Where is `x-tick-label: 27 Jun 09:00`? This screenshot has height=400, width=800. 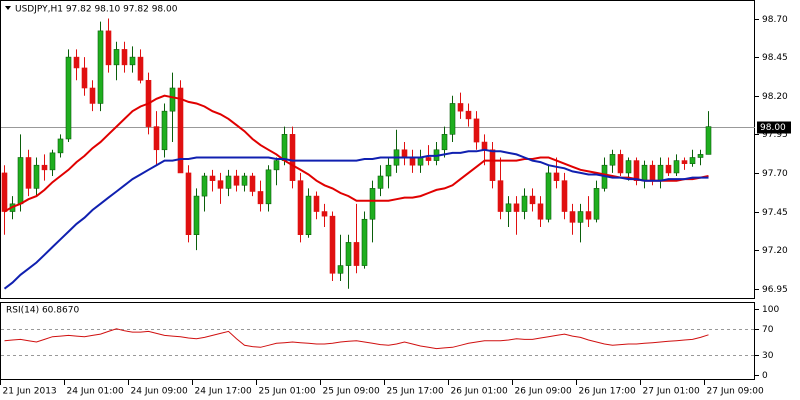
x-tick-label: 27 Jun 09:00 is located at coordinates (735, 392).